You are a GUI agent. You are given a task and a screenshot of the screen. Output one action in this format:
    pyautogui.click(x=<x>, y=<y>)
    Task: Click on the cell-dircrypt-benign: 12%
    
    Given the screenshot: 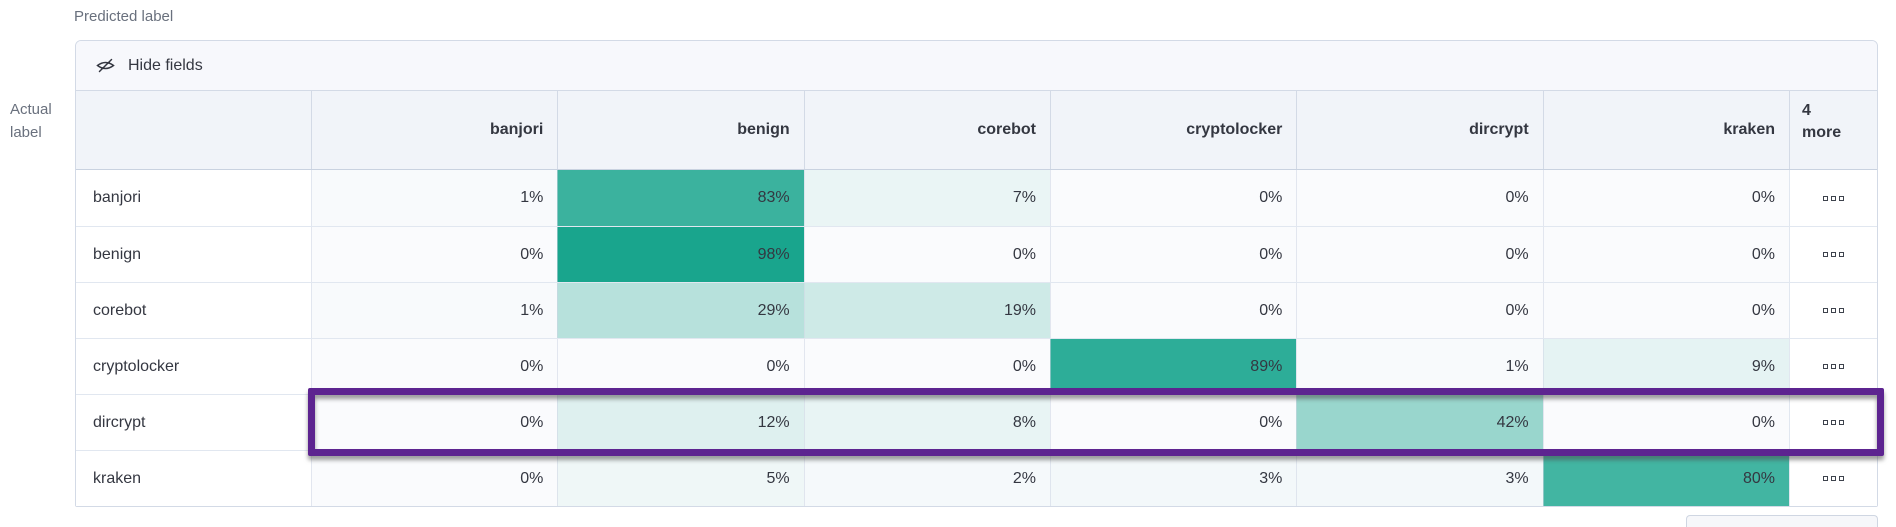 What is the action you would take?
    pyautogui.click(x=680, y=422)
    